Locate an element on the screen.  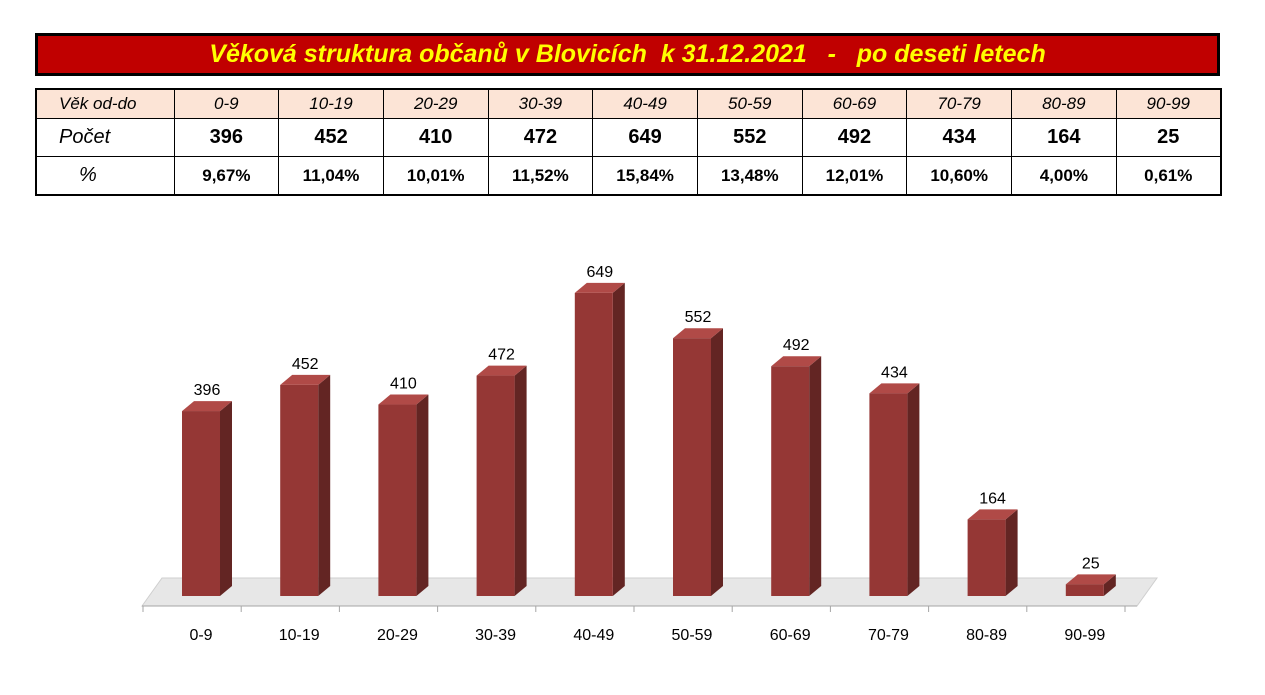
data-label: 410 is located at coordinates (403, 384).